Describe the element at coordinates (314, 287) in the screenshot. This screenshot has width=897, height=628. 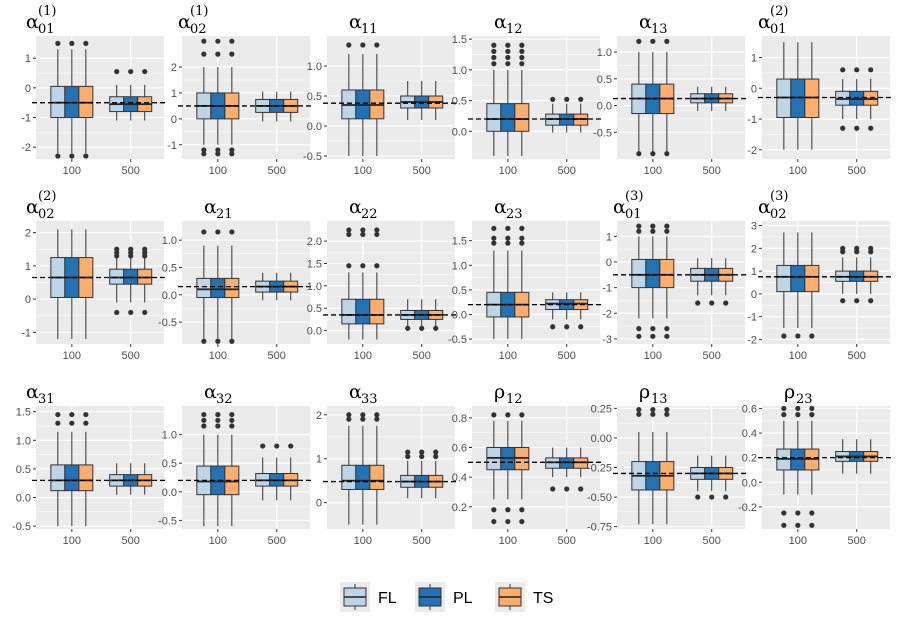
I see `y-tick-label: 1.0` at that location.